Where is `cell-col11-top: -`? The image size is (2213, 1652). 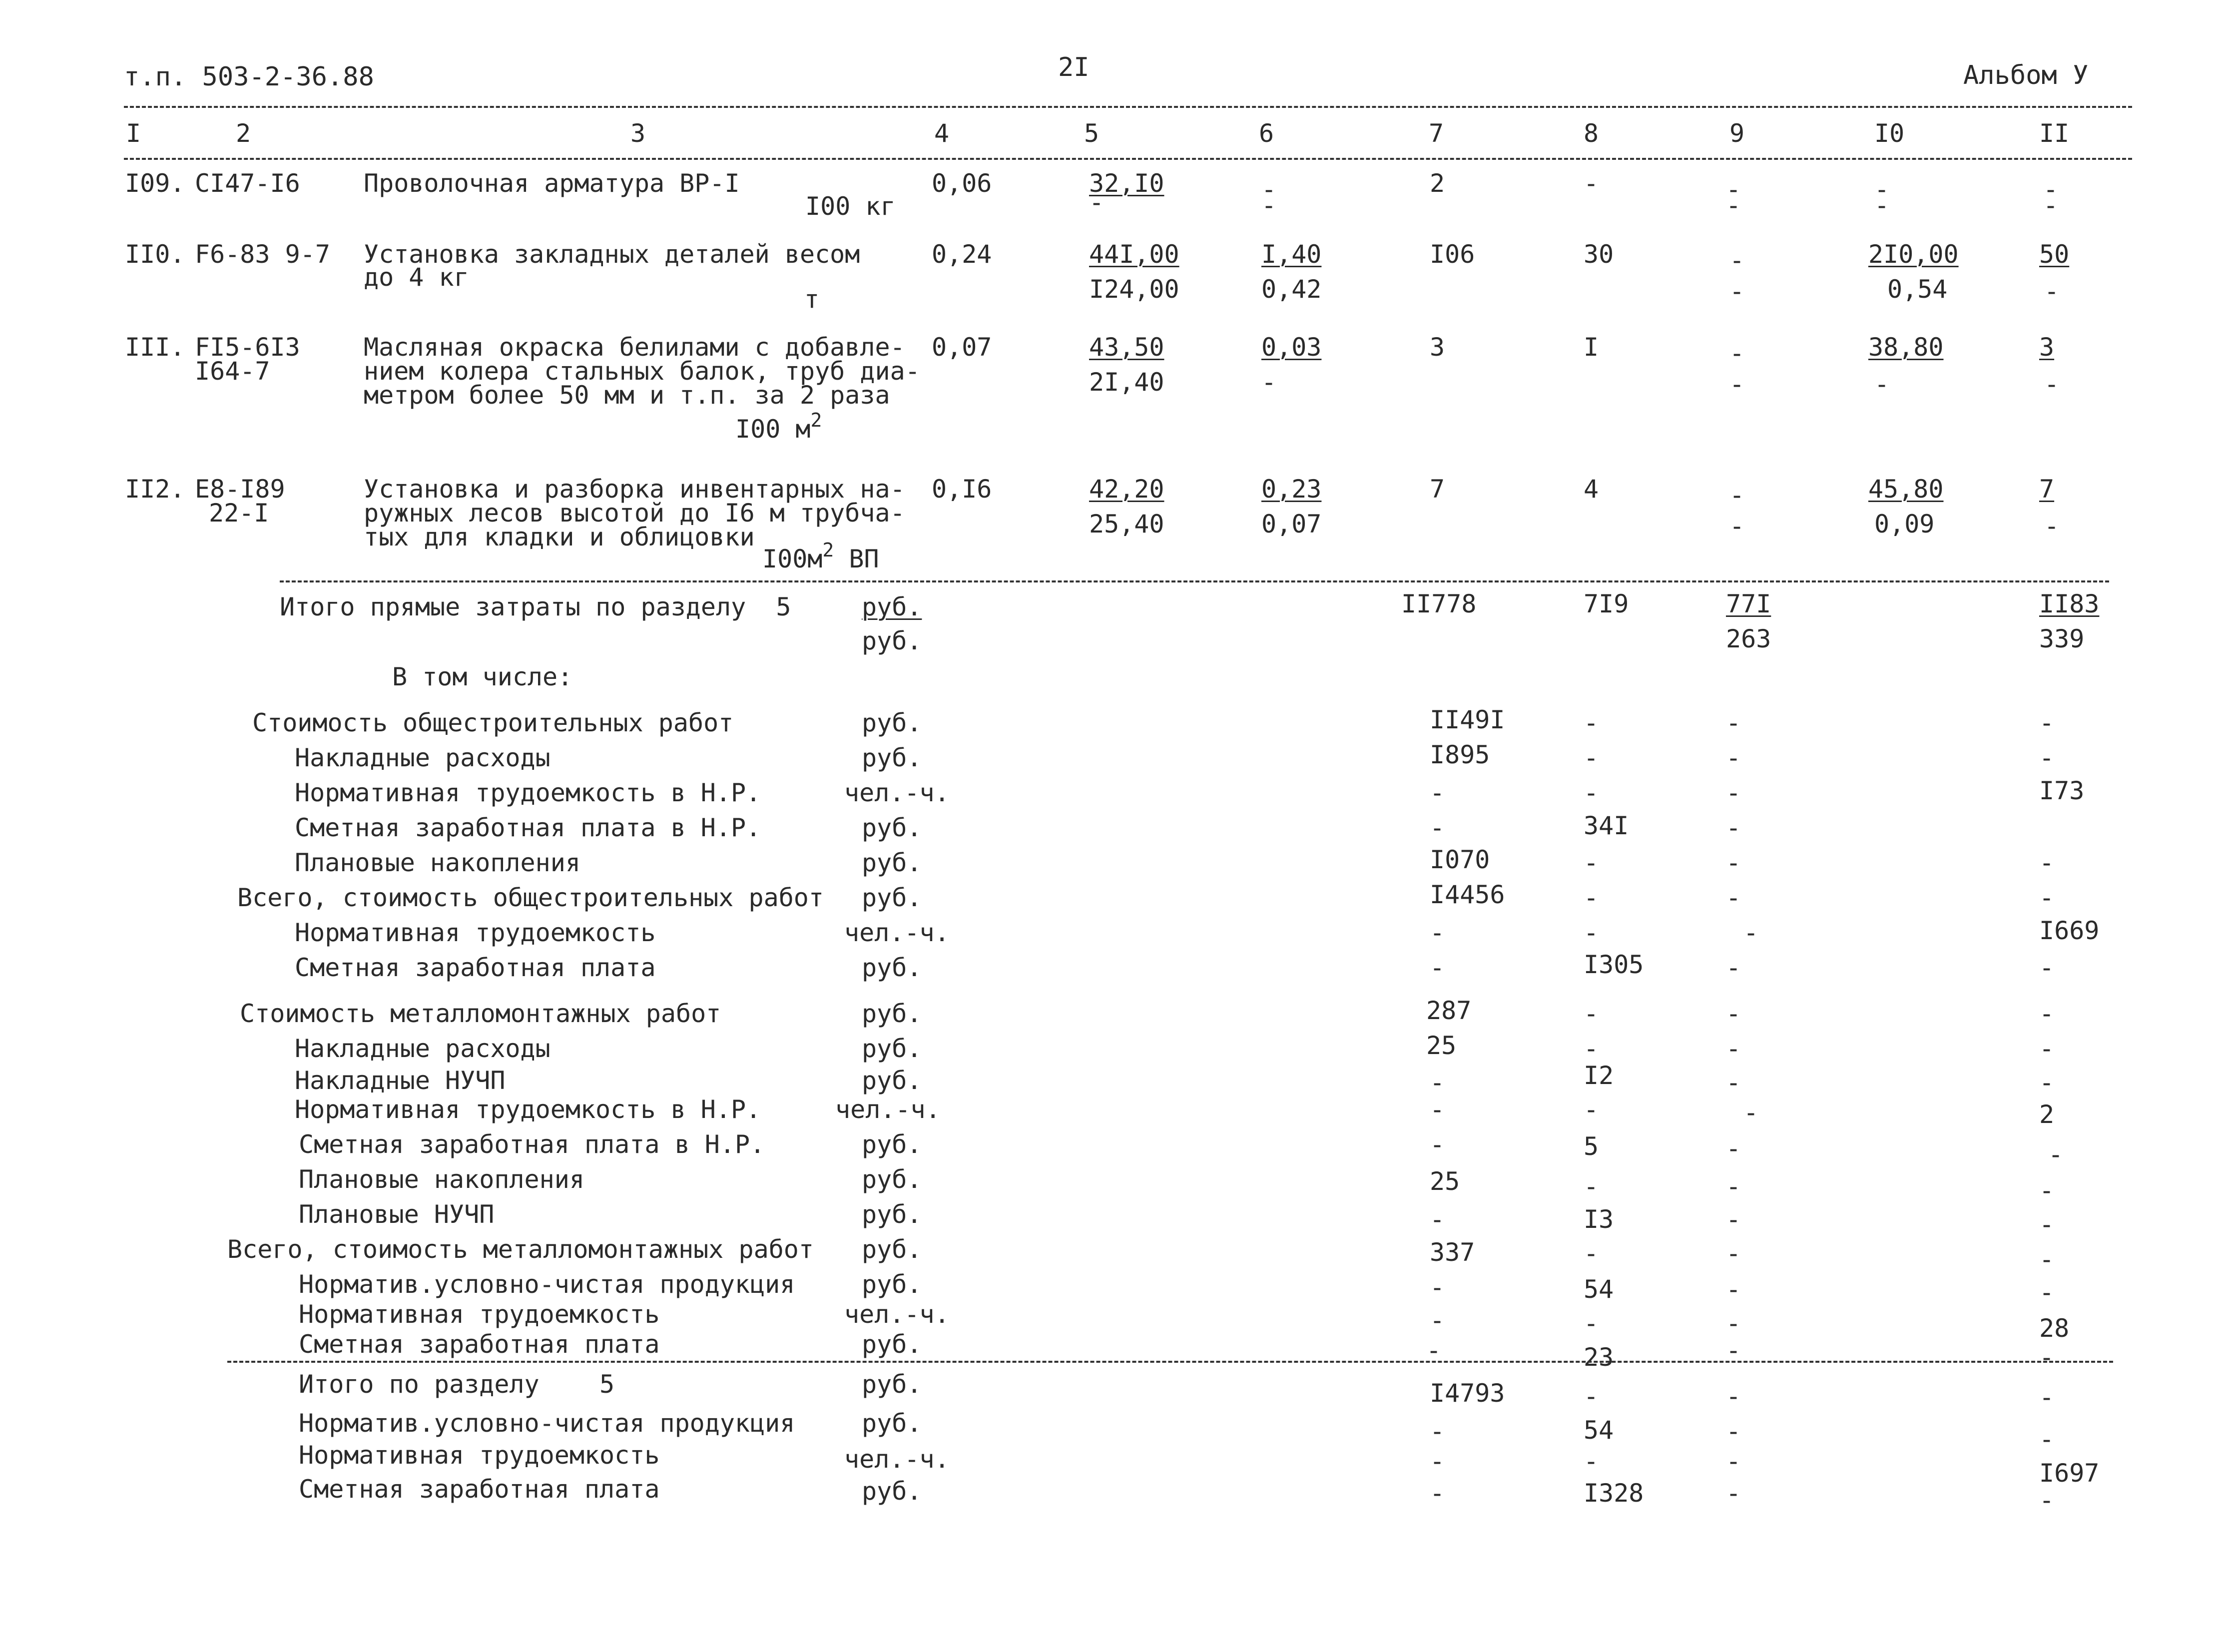
cell-col11-top: - is located at coordinates (2051, 189).